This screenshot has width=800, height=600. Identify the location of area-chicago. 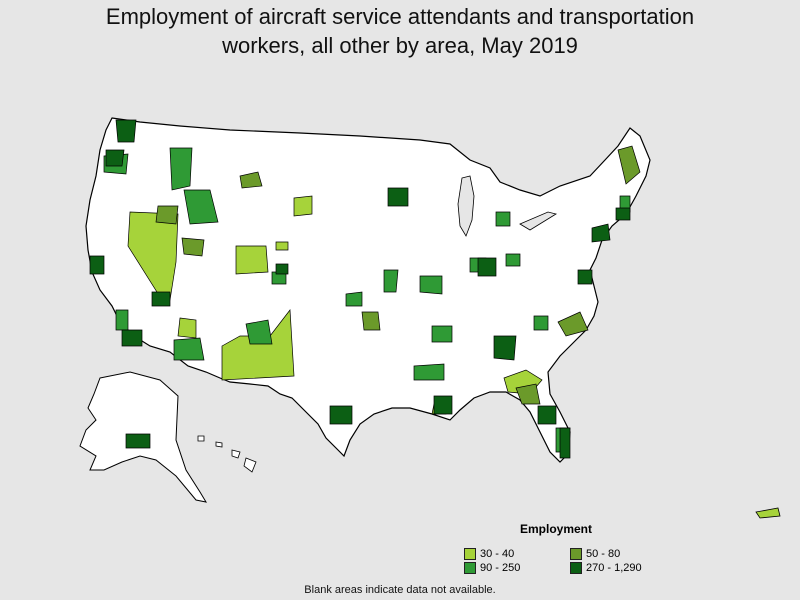
(487, 267).